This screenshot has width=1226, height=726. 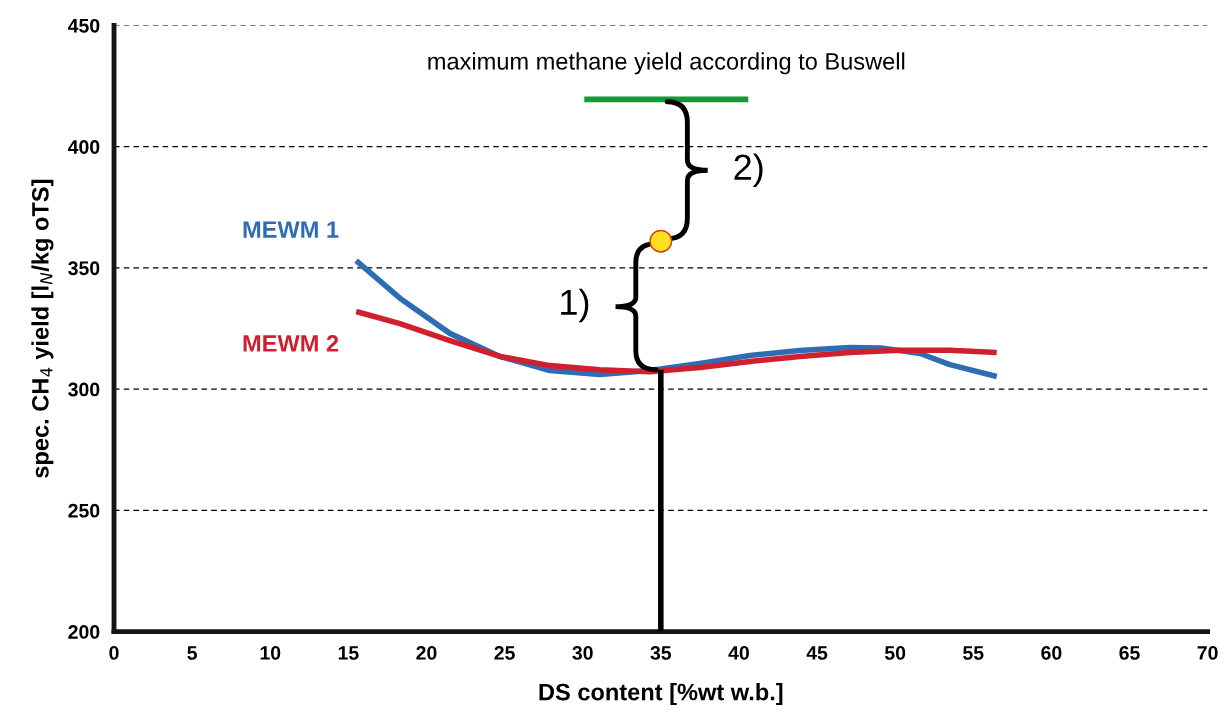 I want to click on series-label: MEWM 1, so click(x=291, y=229).